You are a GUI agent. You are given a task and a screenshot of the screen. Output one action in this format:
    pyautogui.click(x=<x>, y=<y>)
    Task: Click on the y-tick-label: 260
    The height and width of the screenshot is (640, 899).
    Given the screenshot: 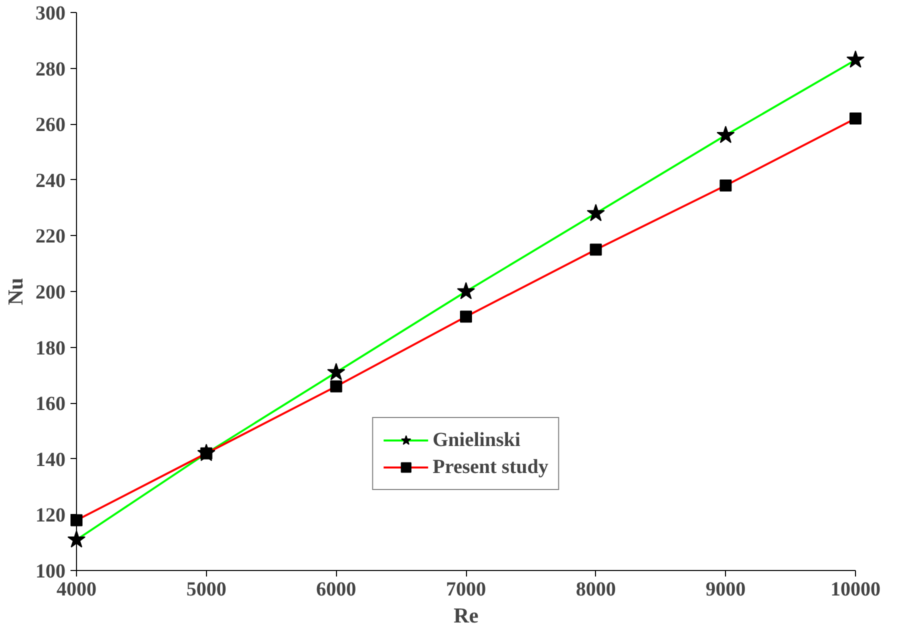 What is the action you would take?
    pyautogui.click(x=51, y=125)
    